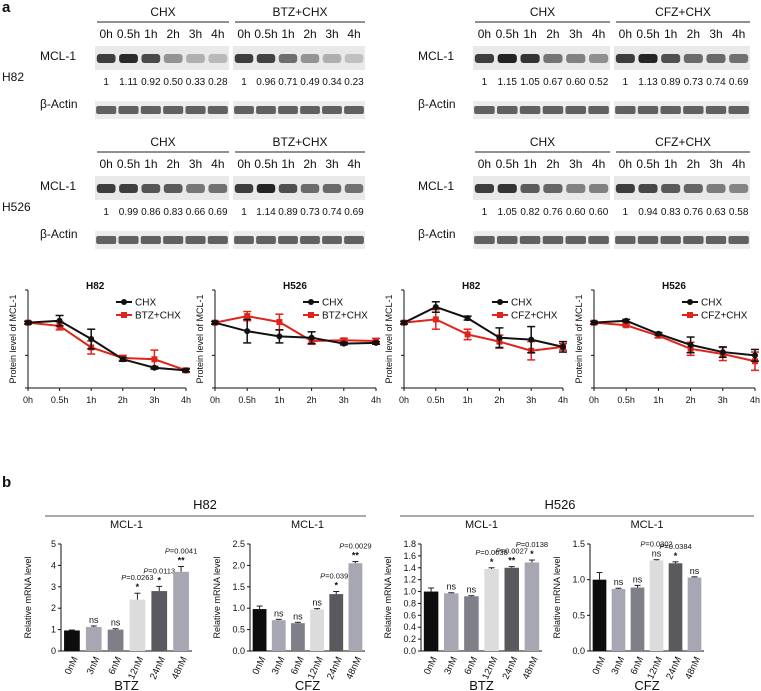  Describe the element at coordinates (13, 77) in the screenshot. I see `cell-line-label: H82` at that location.